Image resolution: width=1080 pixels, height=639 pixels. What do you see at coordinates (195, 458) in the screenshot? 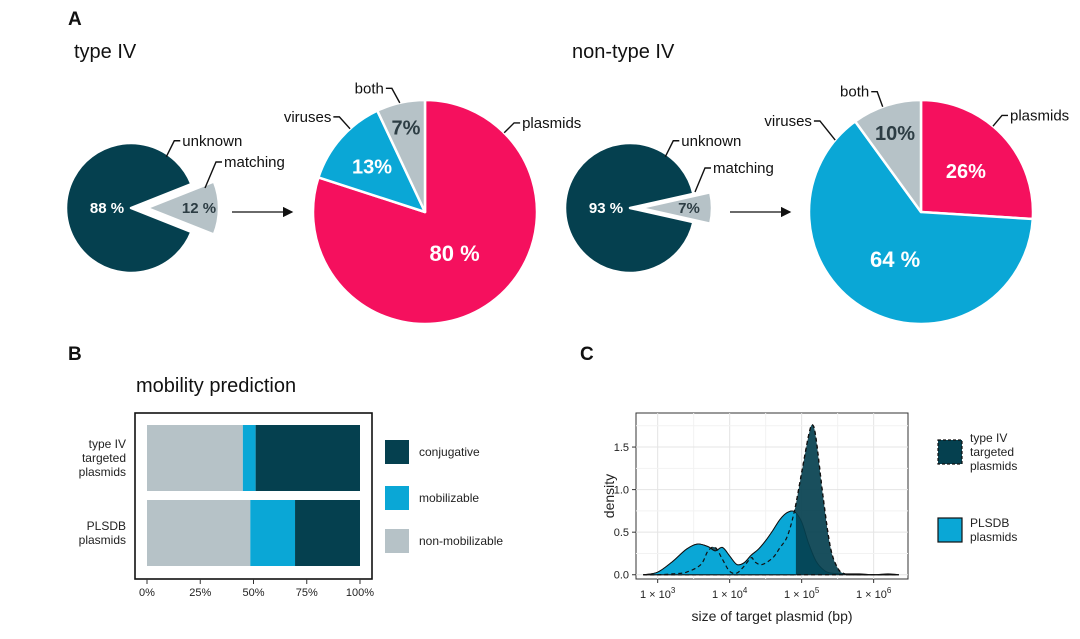
I see `bar-0-non-mobilizable` at bounding box center [195, 458].